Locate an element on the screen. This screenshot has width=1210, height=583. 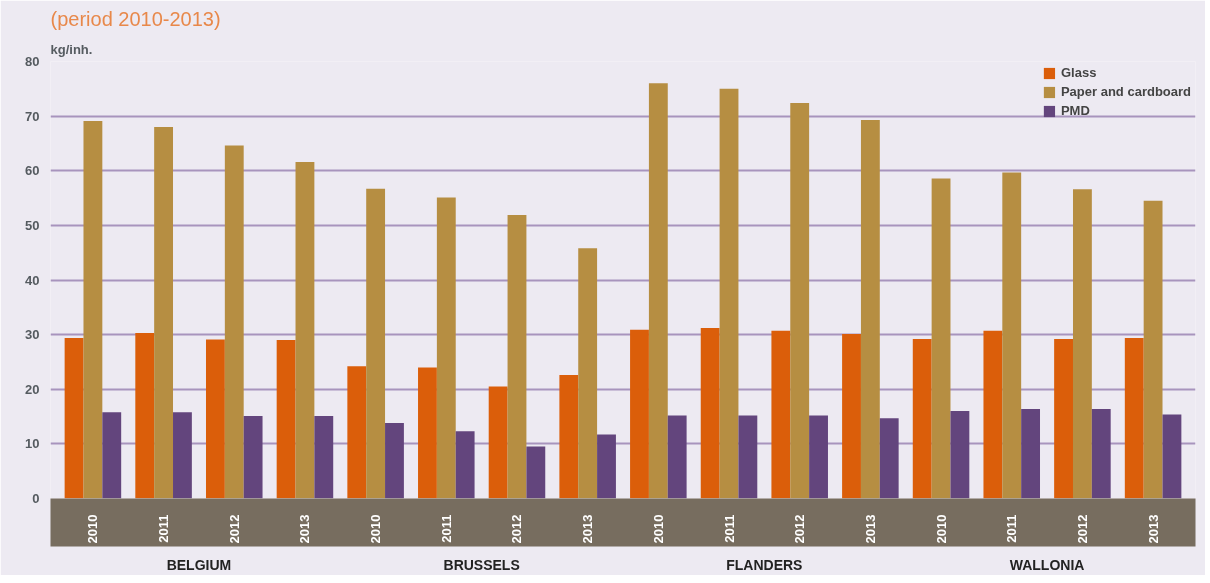
y-tick-label: 0 is located at coordinates (36, 498).